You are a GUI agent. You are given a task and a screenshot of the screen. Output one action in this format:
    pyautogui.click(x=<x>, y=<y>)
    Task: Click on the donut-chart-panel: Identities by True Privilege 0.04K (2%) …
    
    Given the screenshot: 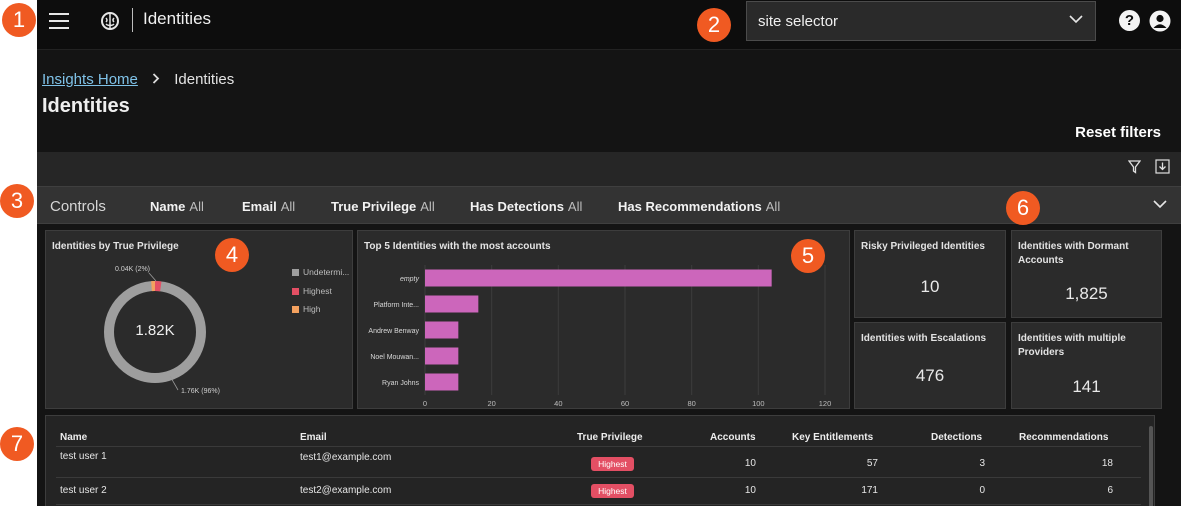 What is the action you would take?
    pyautogui.click(x=199, y=319)
    